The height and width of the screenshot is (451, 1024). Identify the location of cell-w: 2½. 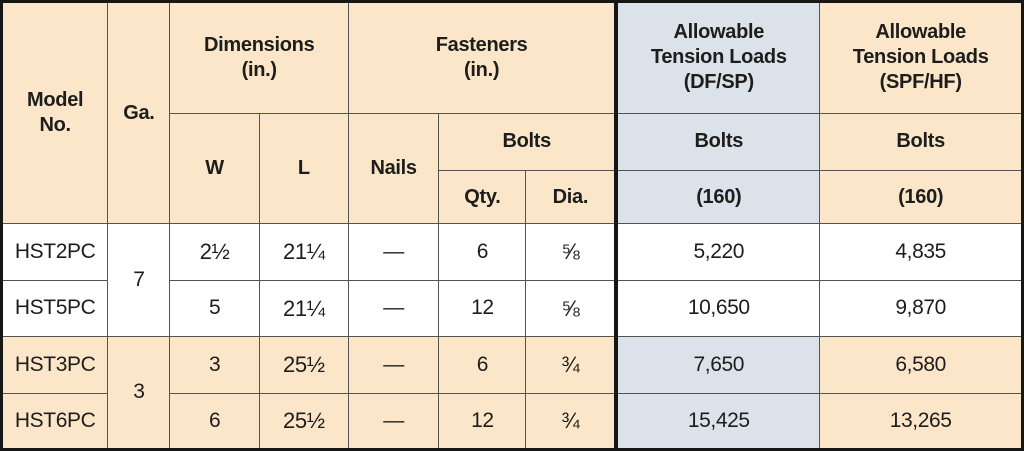
(214, 252).